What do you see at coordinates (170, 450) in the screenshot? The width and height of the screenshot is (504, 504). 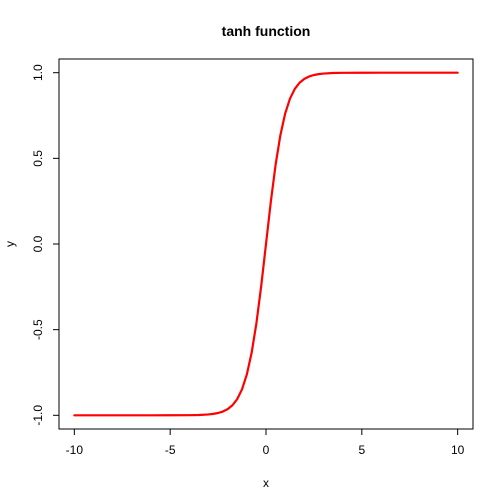 I see `x-tick-label: -5` at bounding box center [170, 450].